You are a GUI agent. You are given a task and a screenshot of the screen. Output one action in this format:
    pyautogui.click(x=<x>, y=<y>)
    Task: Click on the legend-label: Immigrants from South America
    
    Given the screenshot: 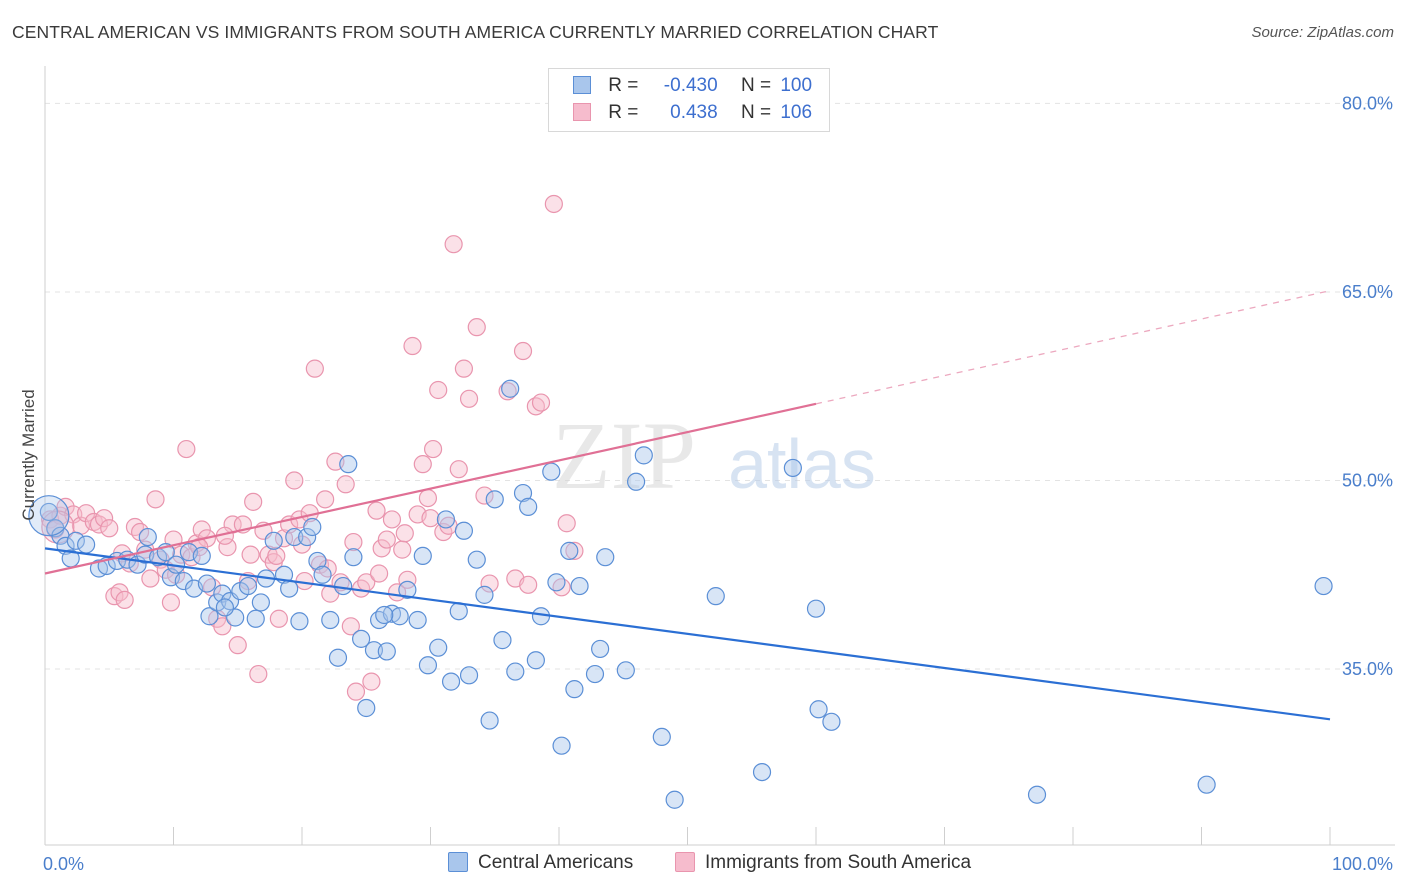 What is the action you would take?
    pyautogui.click(x=838, y=862)
    